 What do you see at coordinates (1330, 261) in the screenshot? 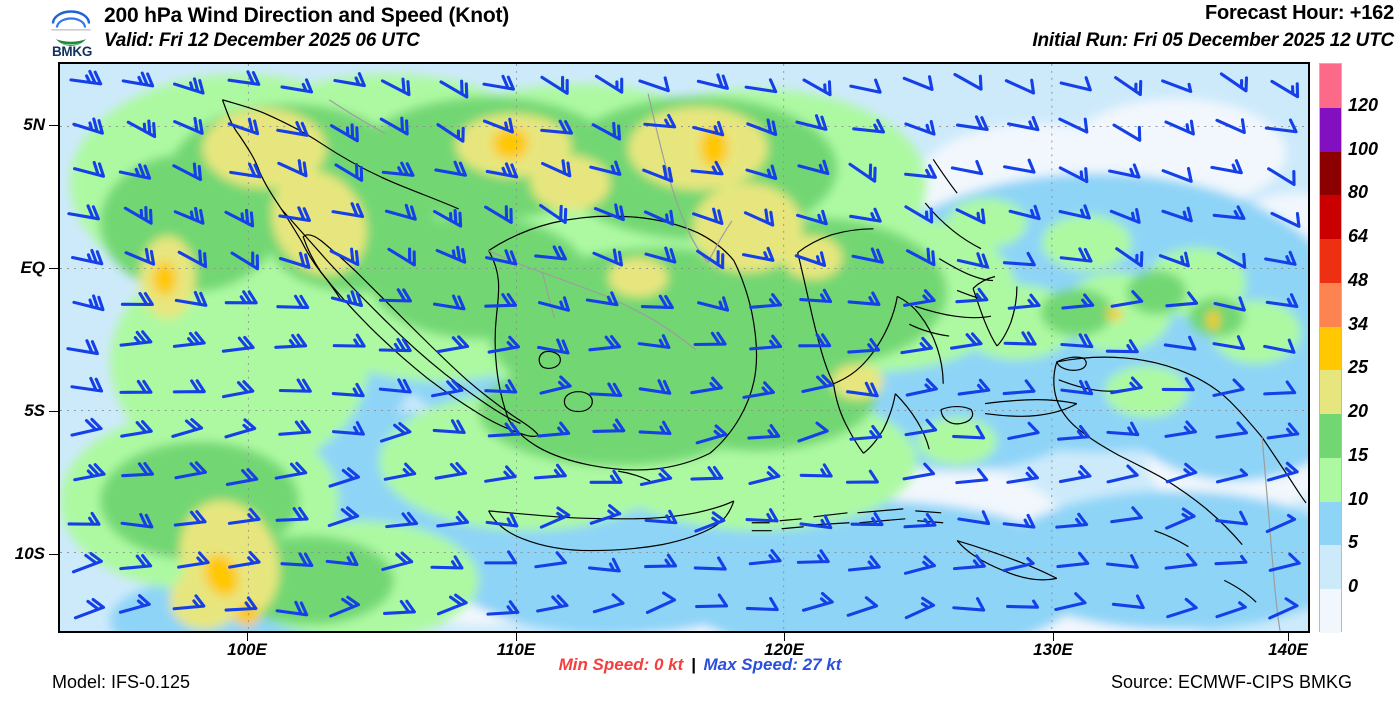
I see `colorbar-band-red-orange` at bounding box center [1330, 261].